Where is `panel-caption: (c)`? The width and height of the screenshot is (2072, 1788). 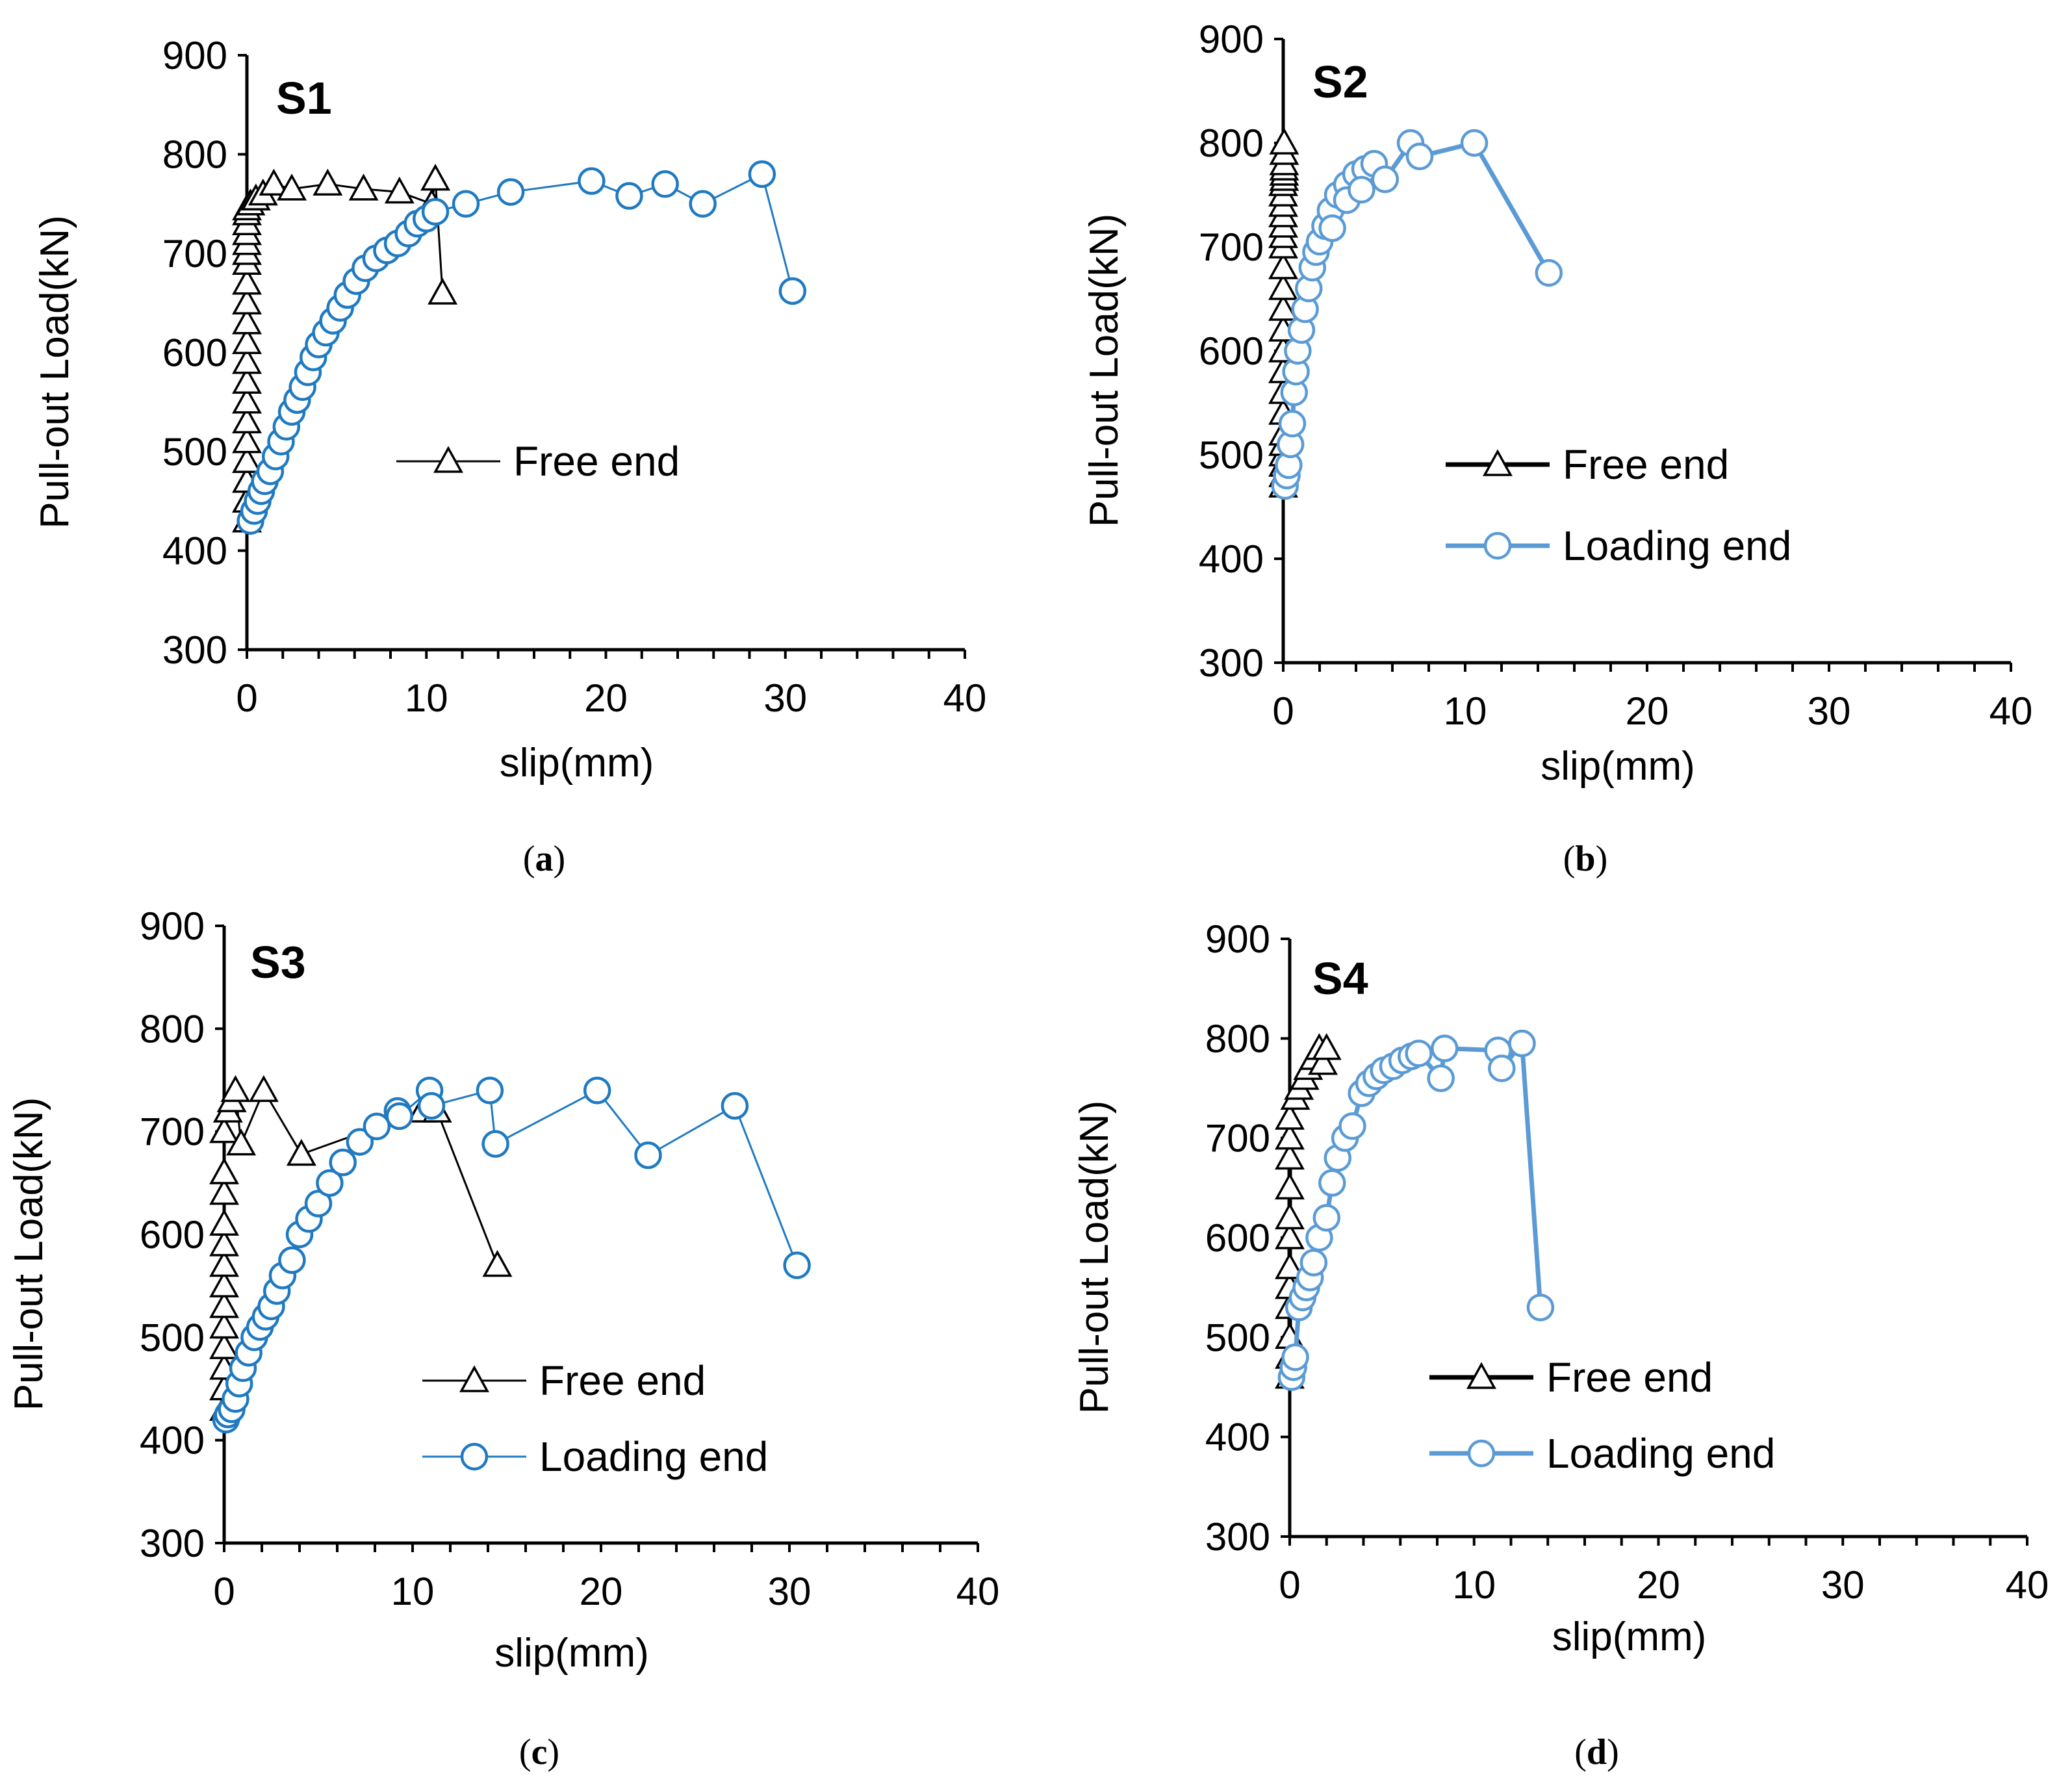 panel-caption: (c) is located at coordinates (539, 1752).